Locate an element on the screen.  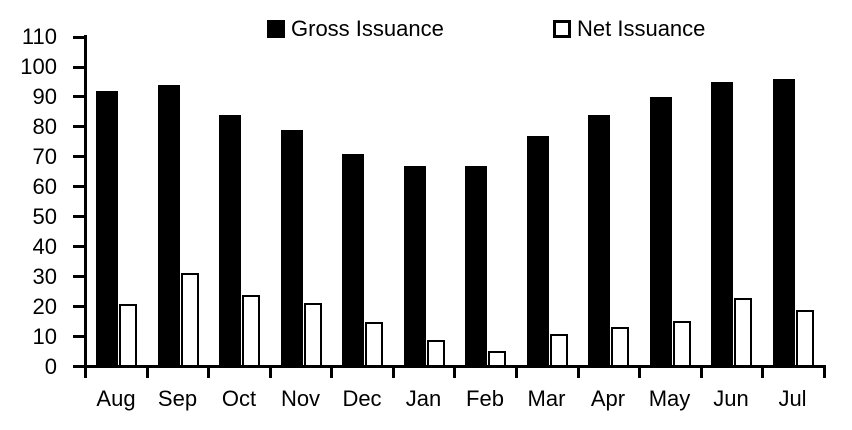
legend: Gross Issuance Net Issuance is located at coordinates (426, 24).